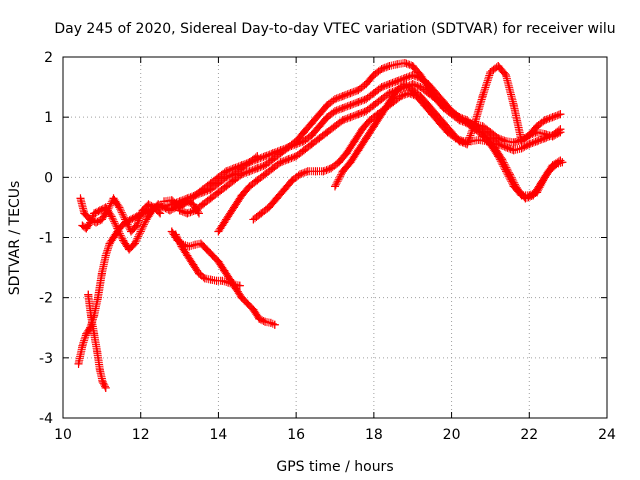  What do you see at coordinates (141, 435) in the screenshot?
I see `x-tick-label: 12` at bounding box center [141, 435].